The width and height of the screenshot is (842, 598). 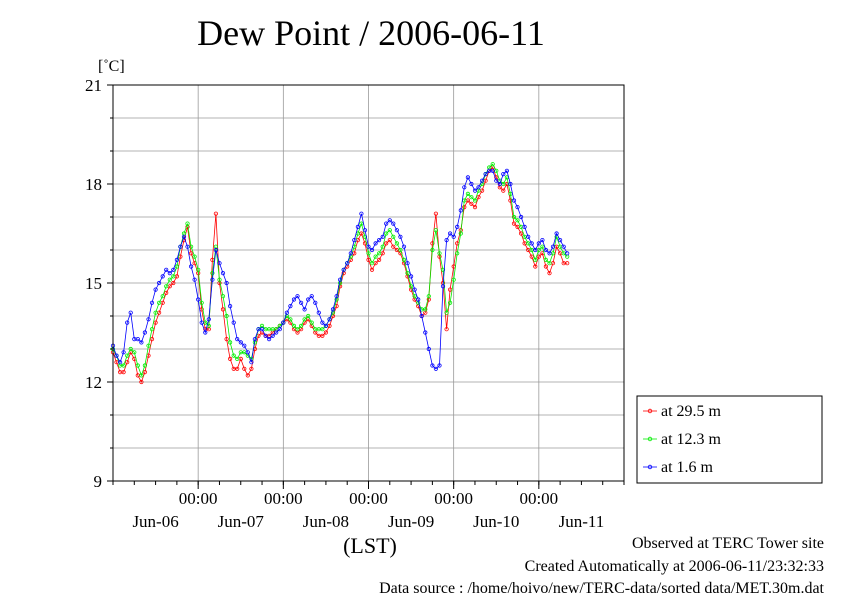 What do you see at coordinates (691, 411) in the screenshot?
I see `legend-label: at 29.5 m` at bounding box center [691, 411].